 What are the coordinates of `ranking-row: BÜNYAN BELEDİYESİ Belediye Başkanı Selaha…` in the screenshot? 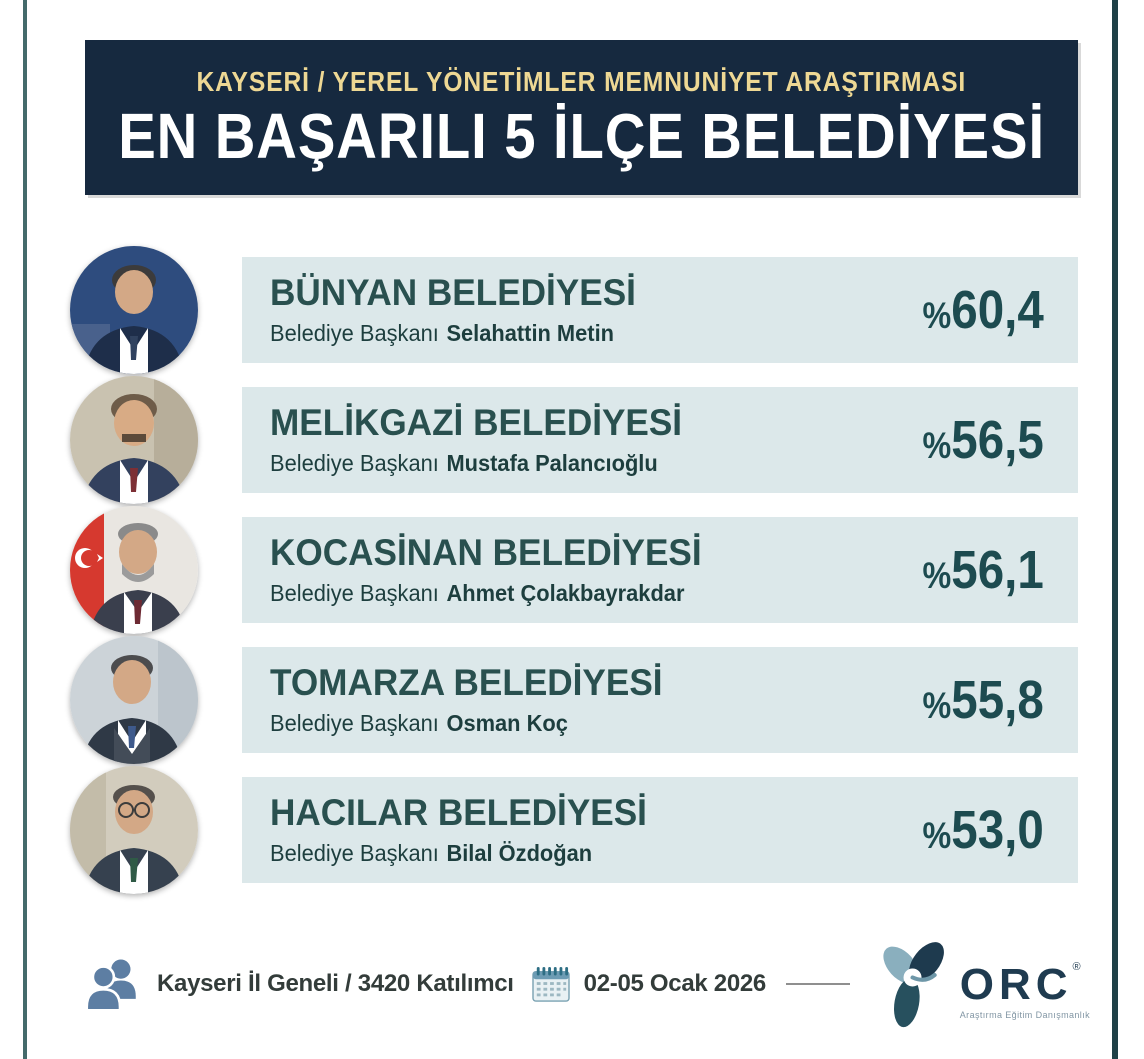 It's located at (574, 310).